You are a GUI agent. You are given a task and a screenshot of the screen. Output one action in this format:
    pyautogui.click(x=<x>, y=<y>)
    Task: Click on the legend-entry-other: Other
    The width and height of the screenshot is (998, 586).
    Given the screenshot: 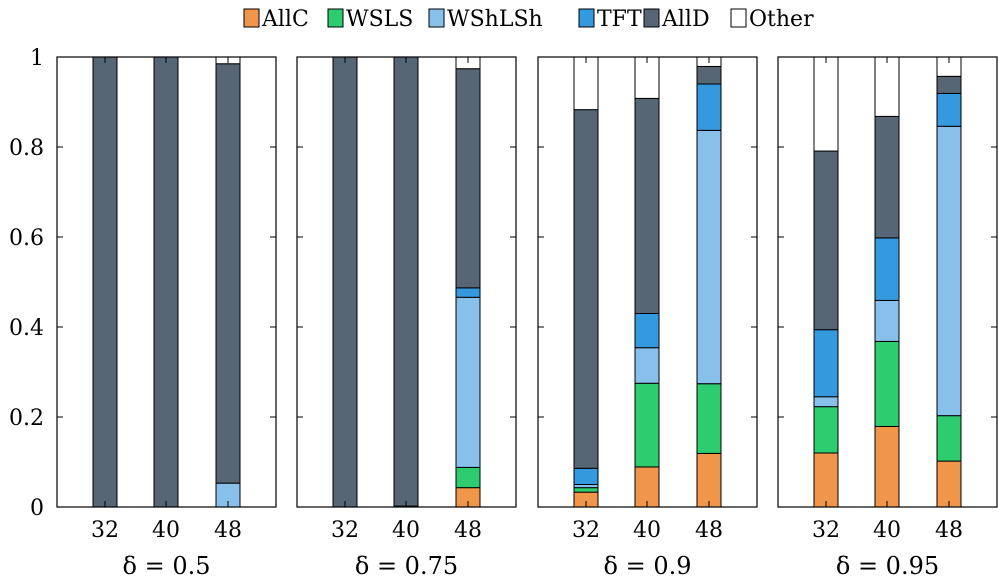 What is the action you would take?
    pyautogui.click(x=772, y=19)
    